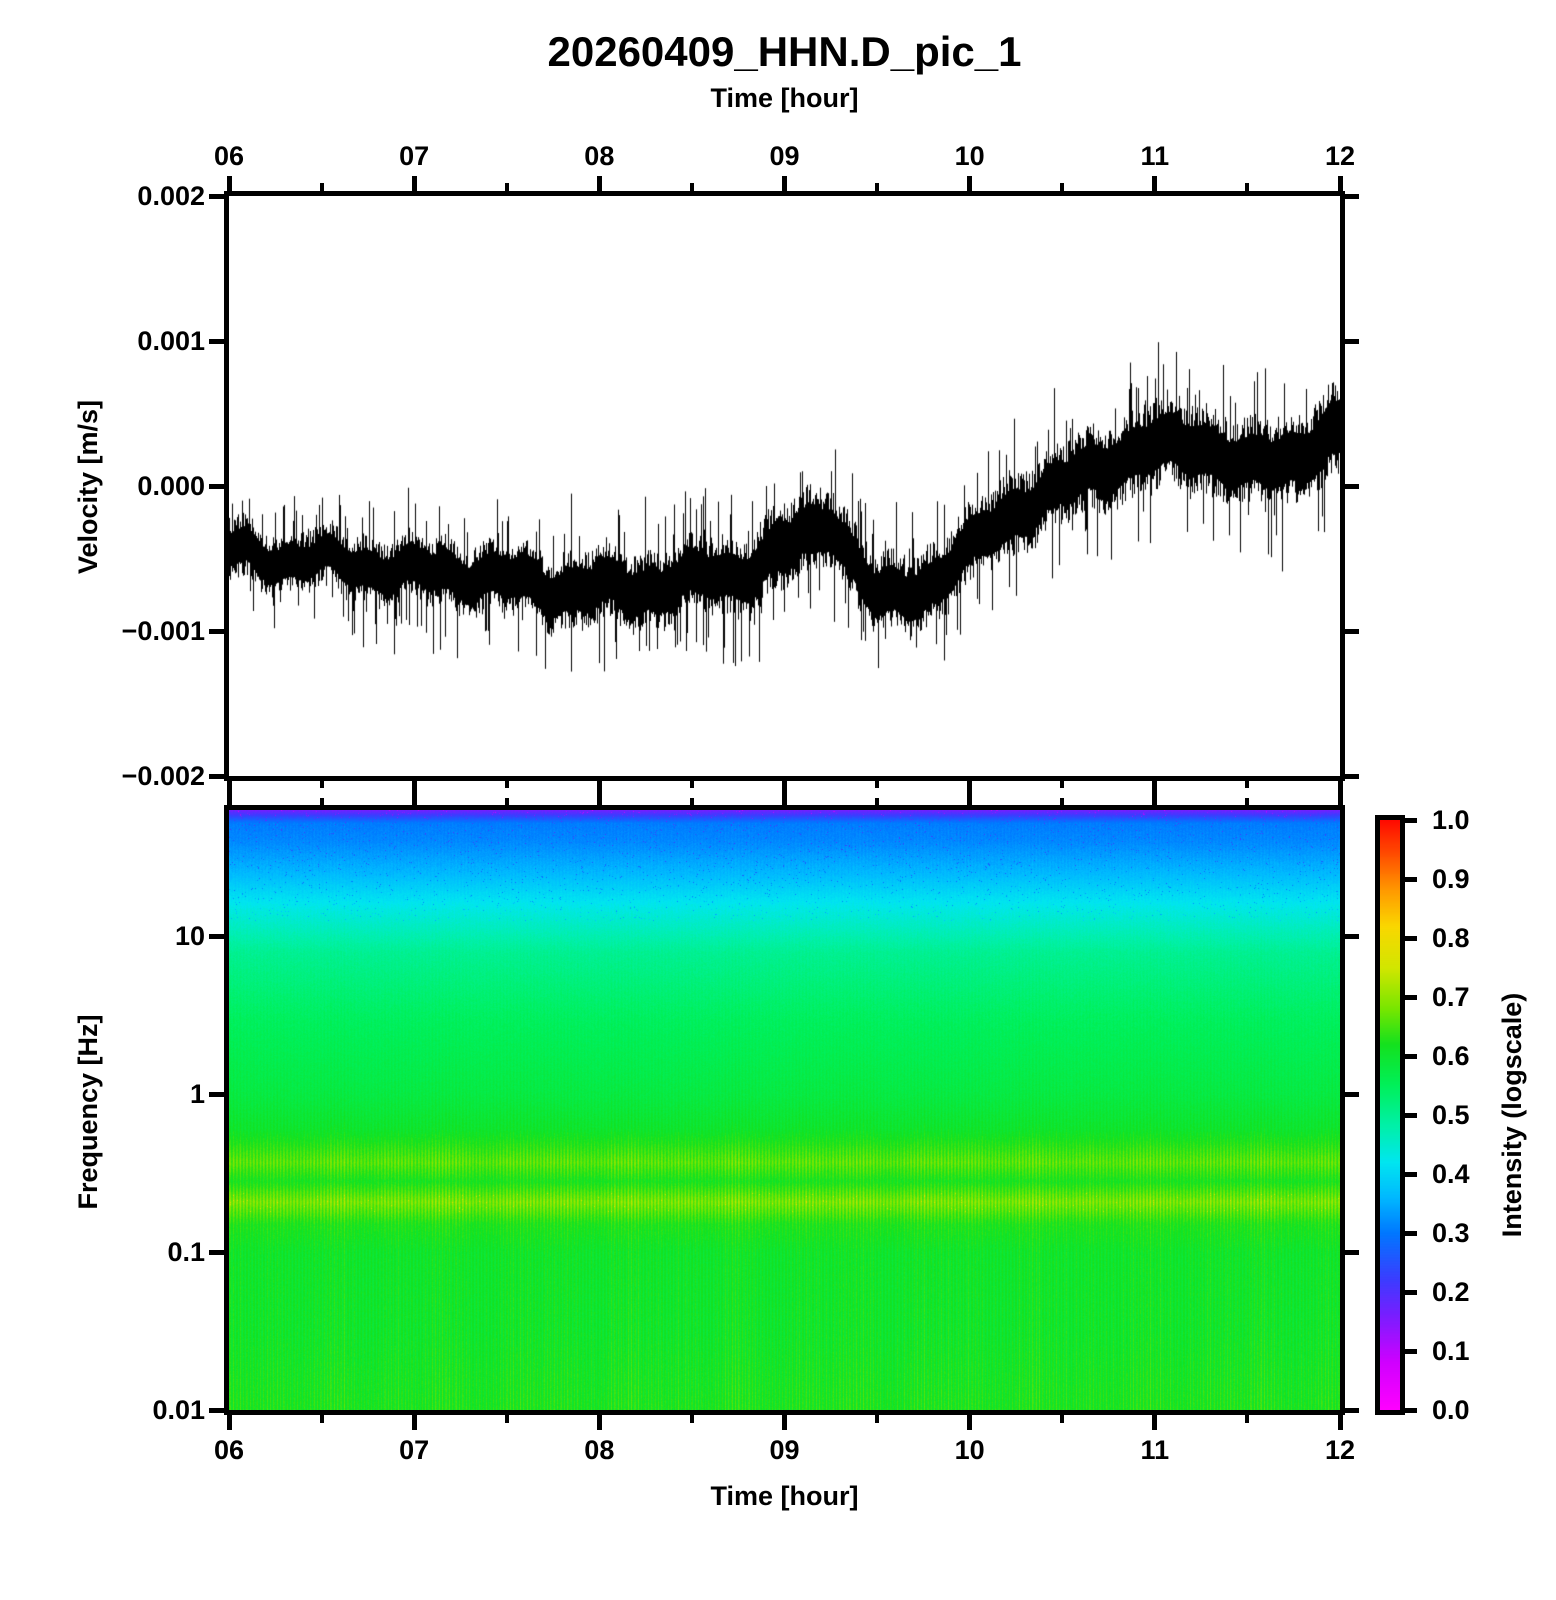 The image size is (1556, 1600). What do you see at coordinates (1451, 938) in the screenshot?
I see `colorbar-tick-label: 0.8` at bounding box center [1451, 938].